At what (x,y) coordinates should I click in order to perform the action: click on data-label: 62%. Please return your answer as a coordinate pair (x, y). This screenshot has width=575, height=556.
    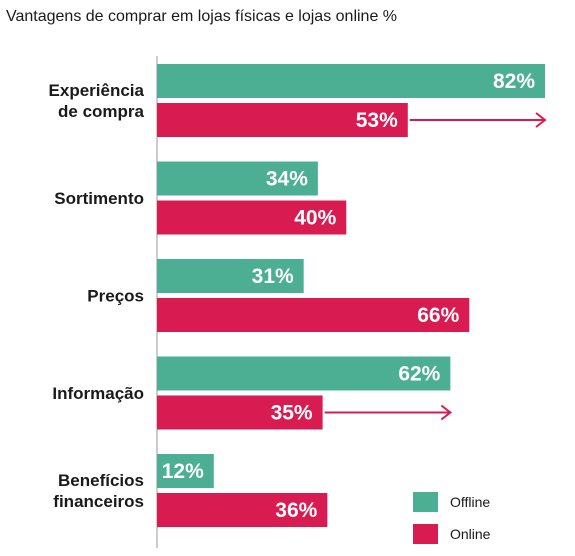
    Looking at the image, I should click on (419, 374).